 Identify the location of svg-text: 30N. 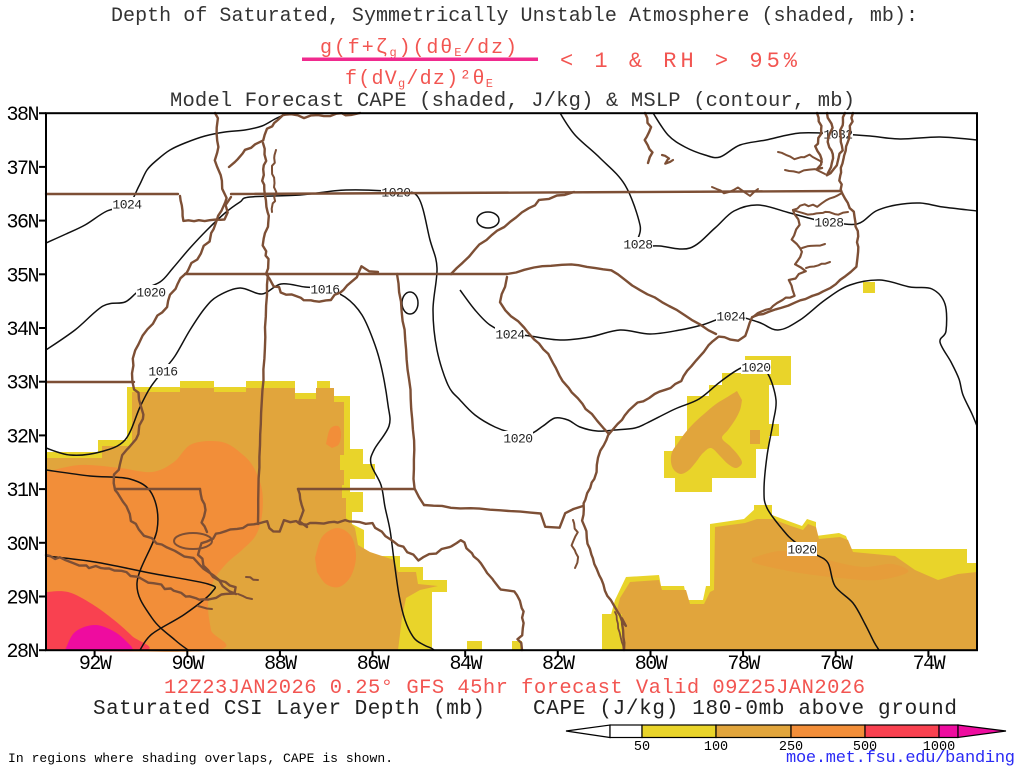
(22, 545).